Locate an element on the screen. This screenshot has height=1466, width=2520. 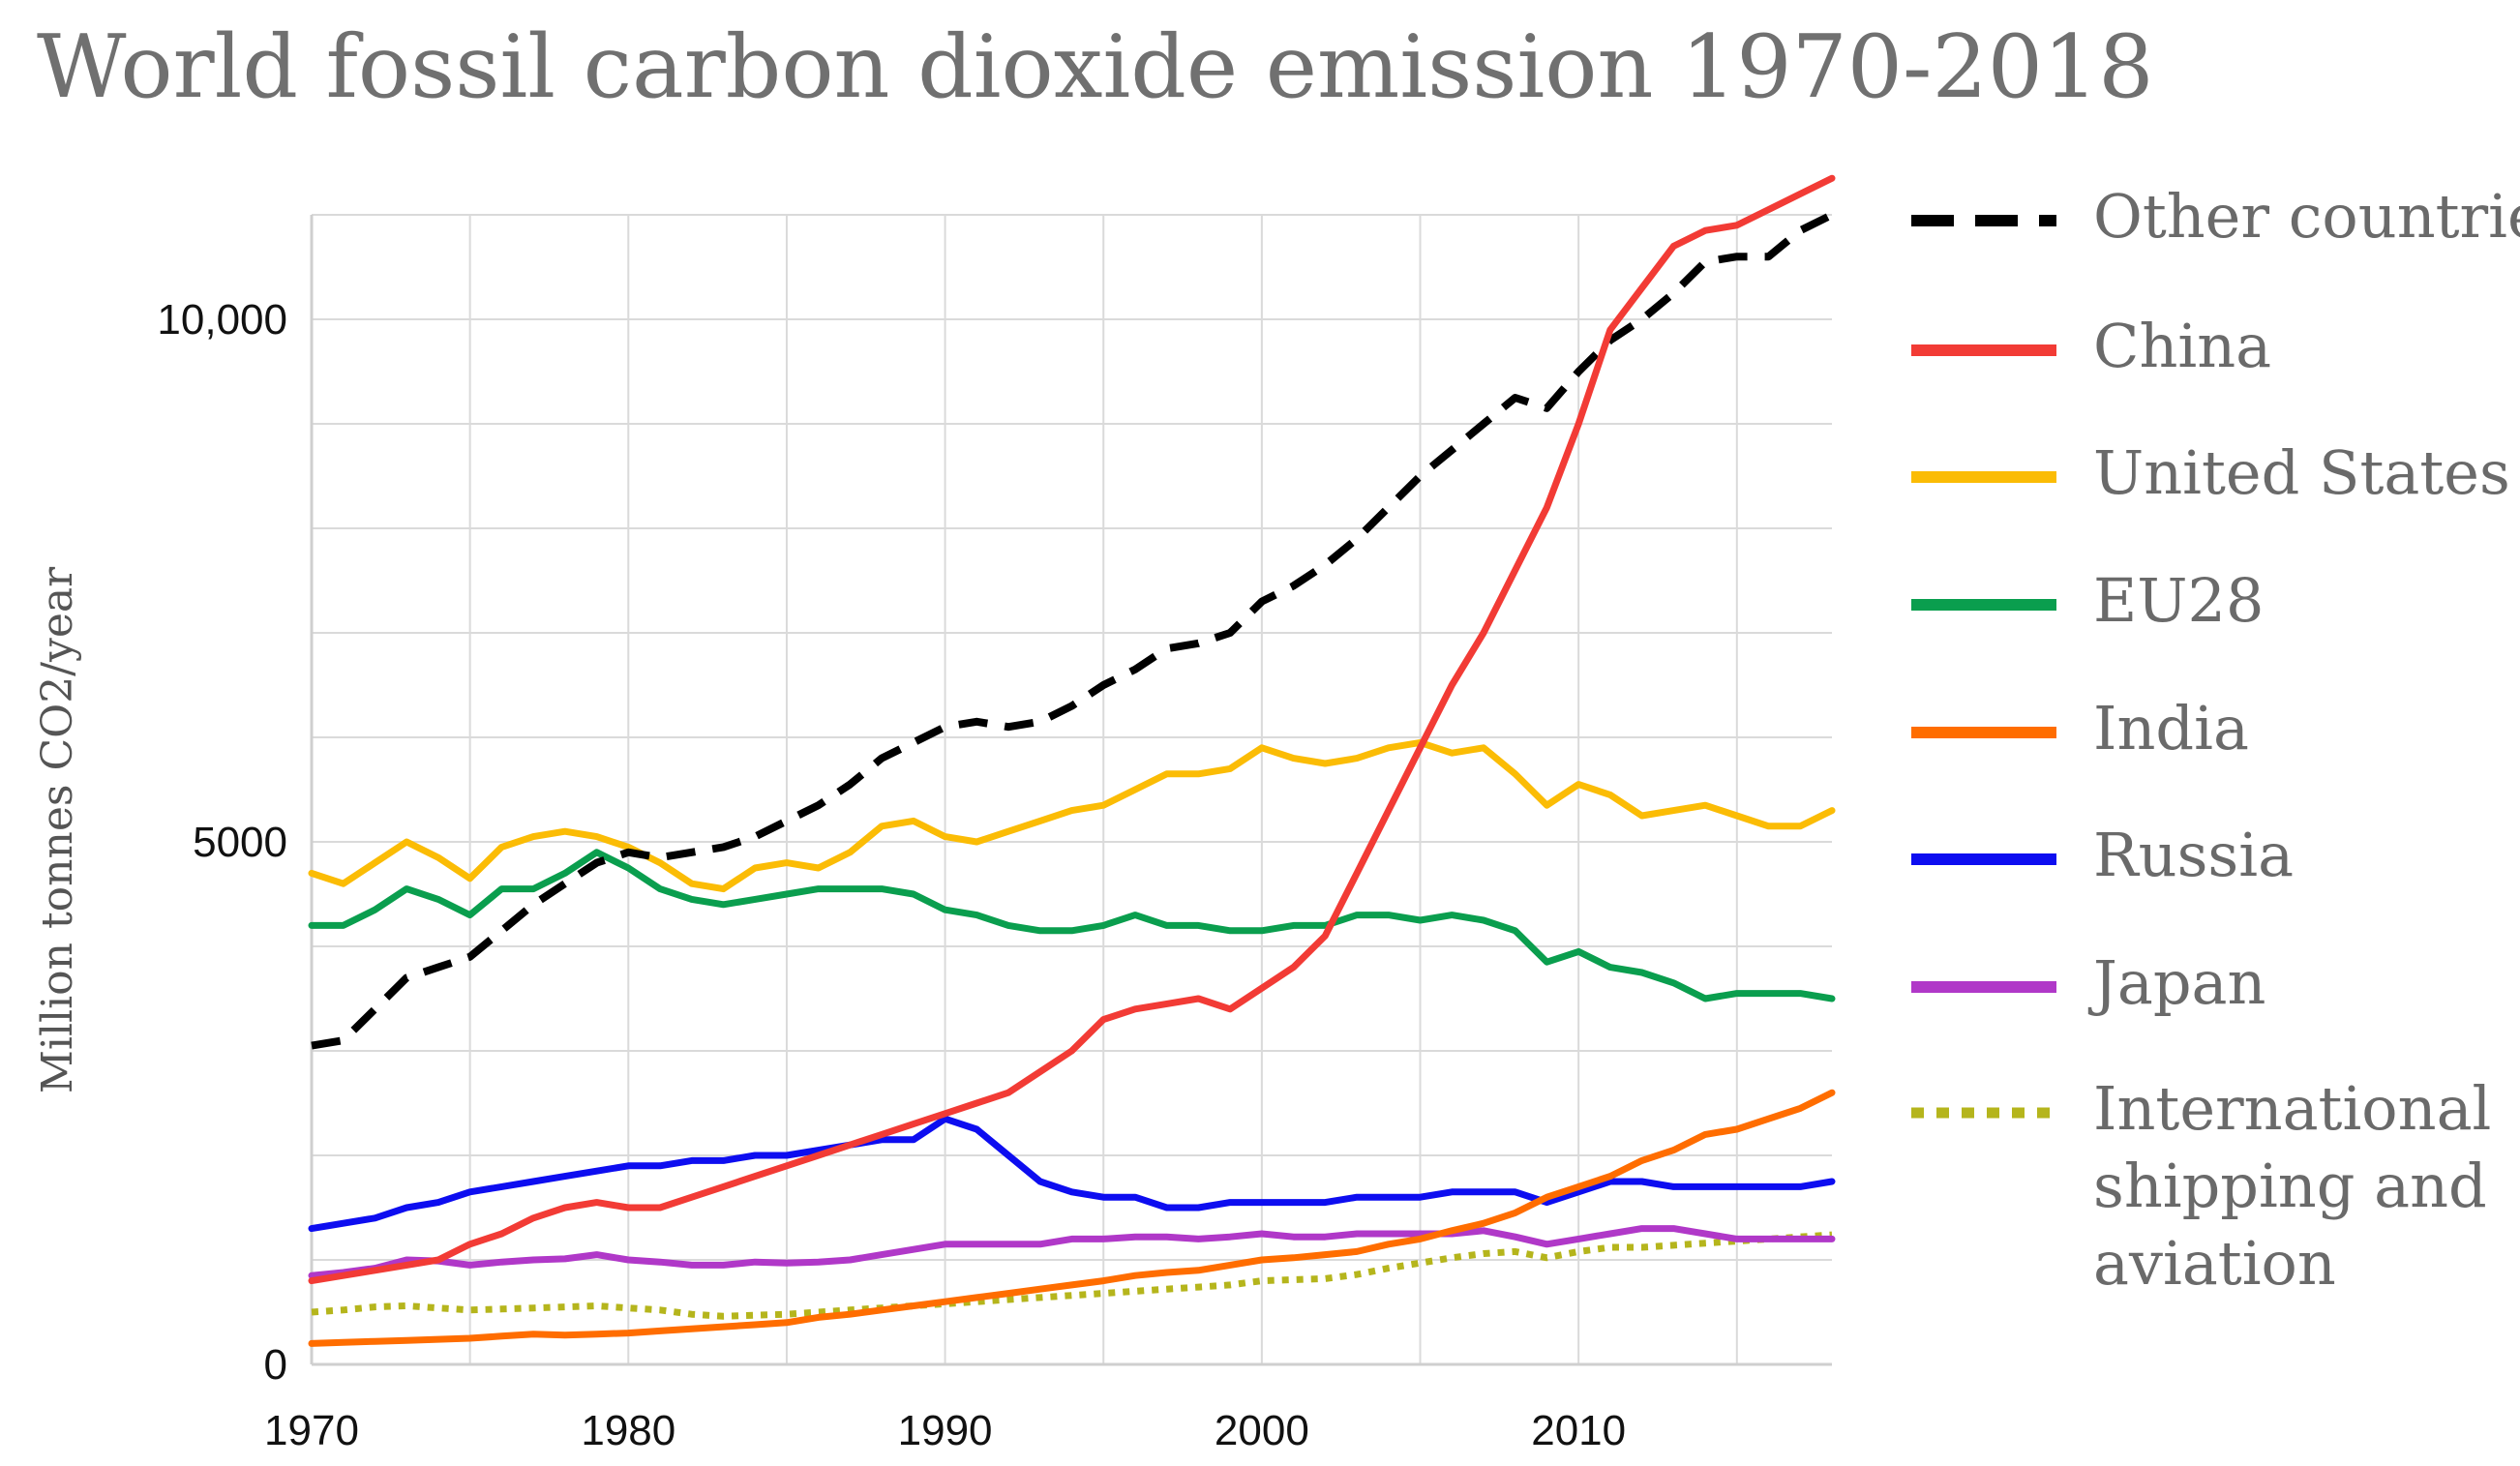
legend-label-india: India is located at coordinates (2171, 728).